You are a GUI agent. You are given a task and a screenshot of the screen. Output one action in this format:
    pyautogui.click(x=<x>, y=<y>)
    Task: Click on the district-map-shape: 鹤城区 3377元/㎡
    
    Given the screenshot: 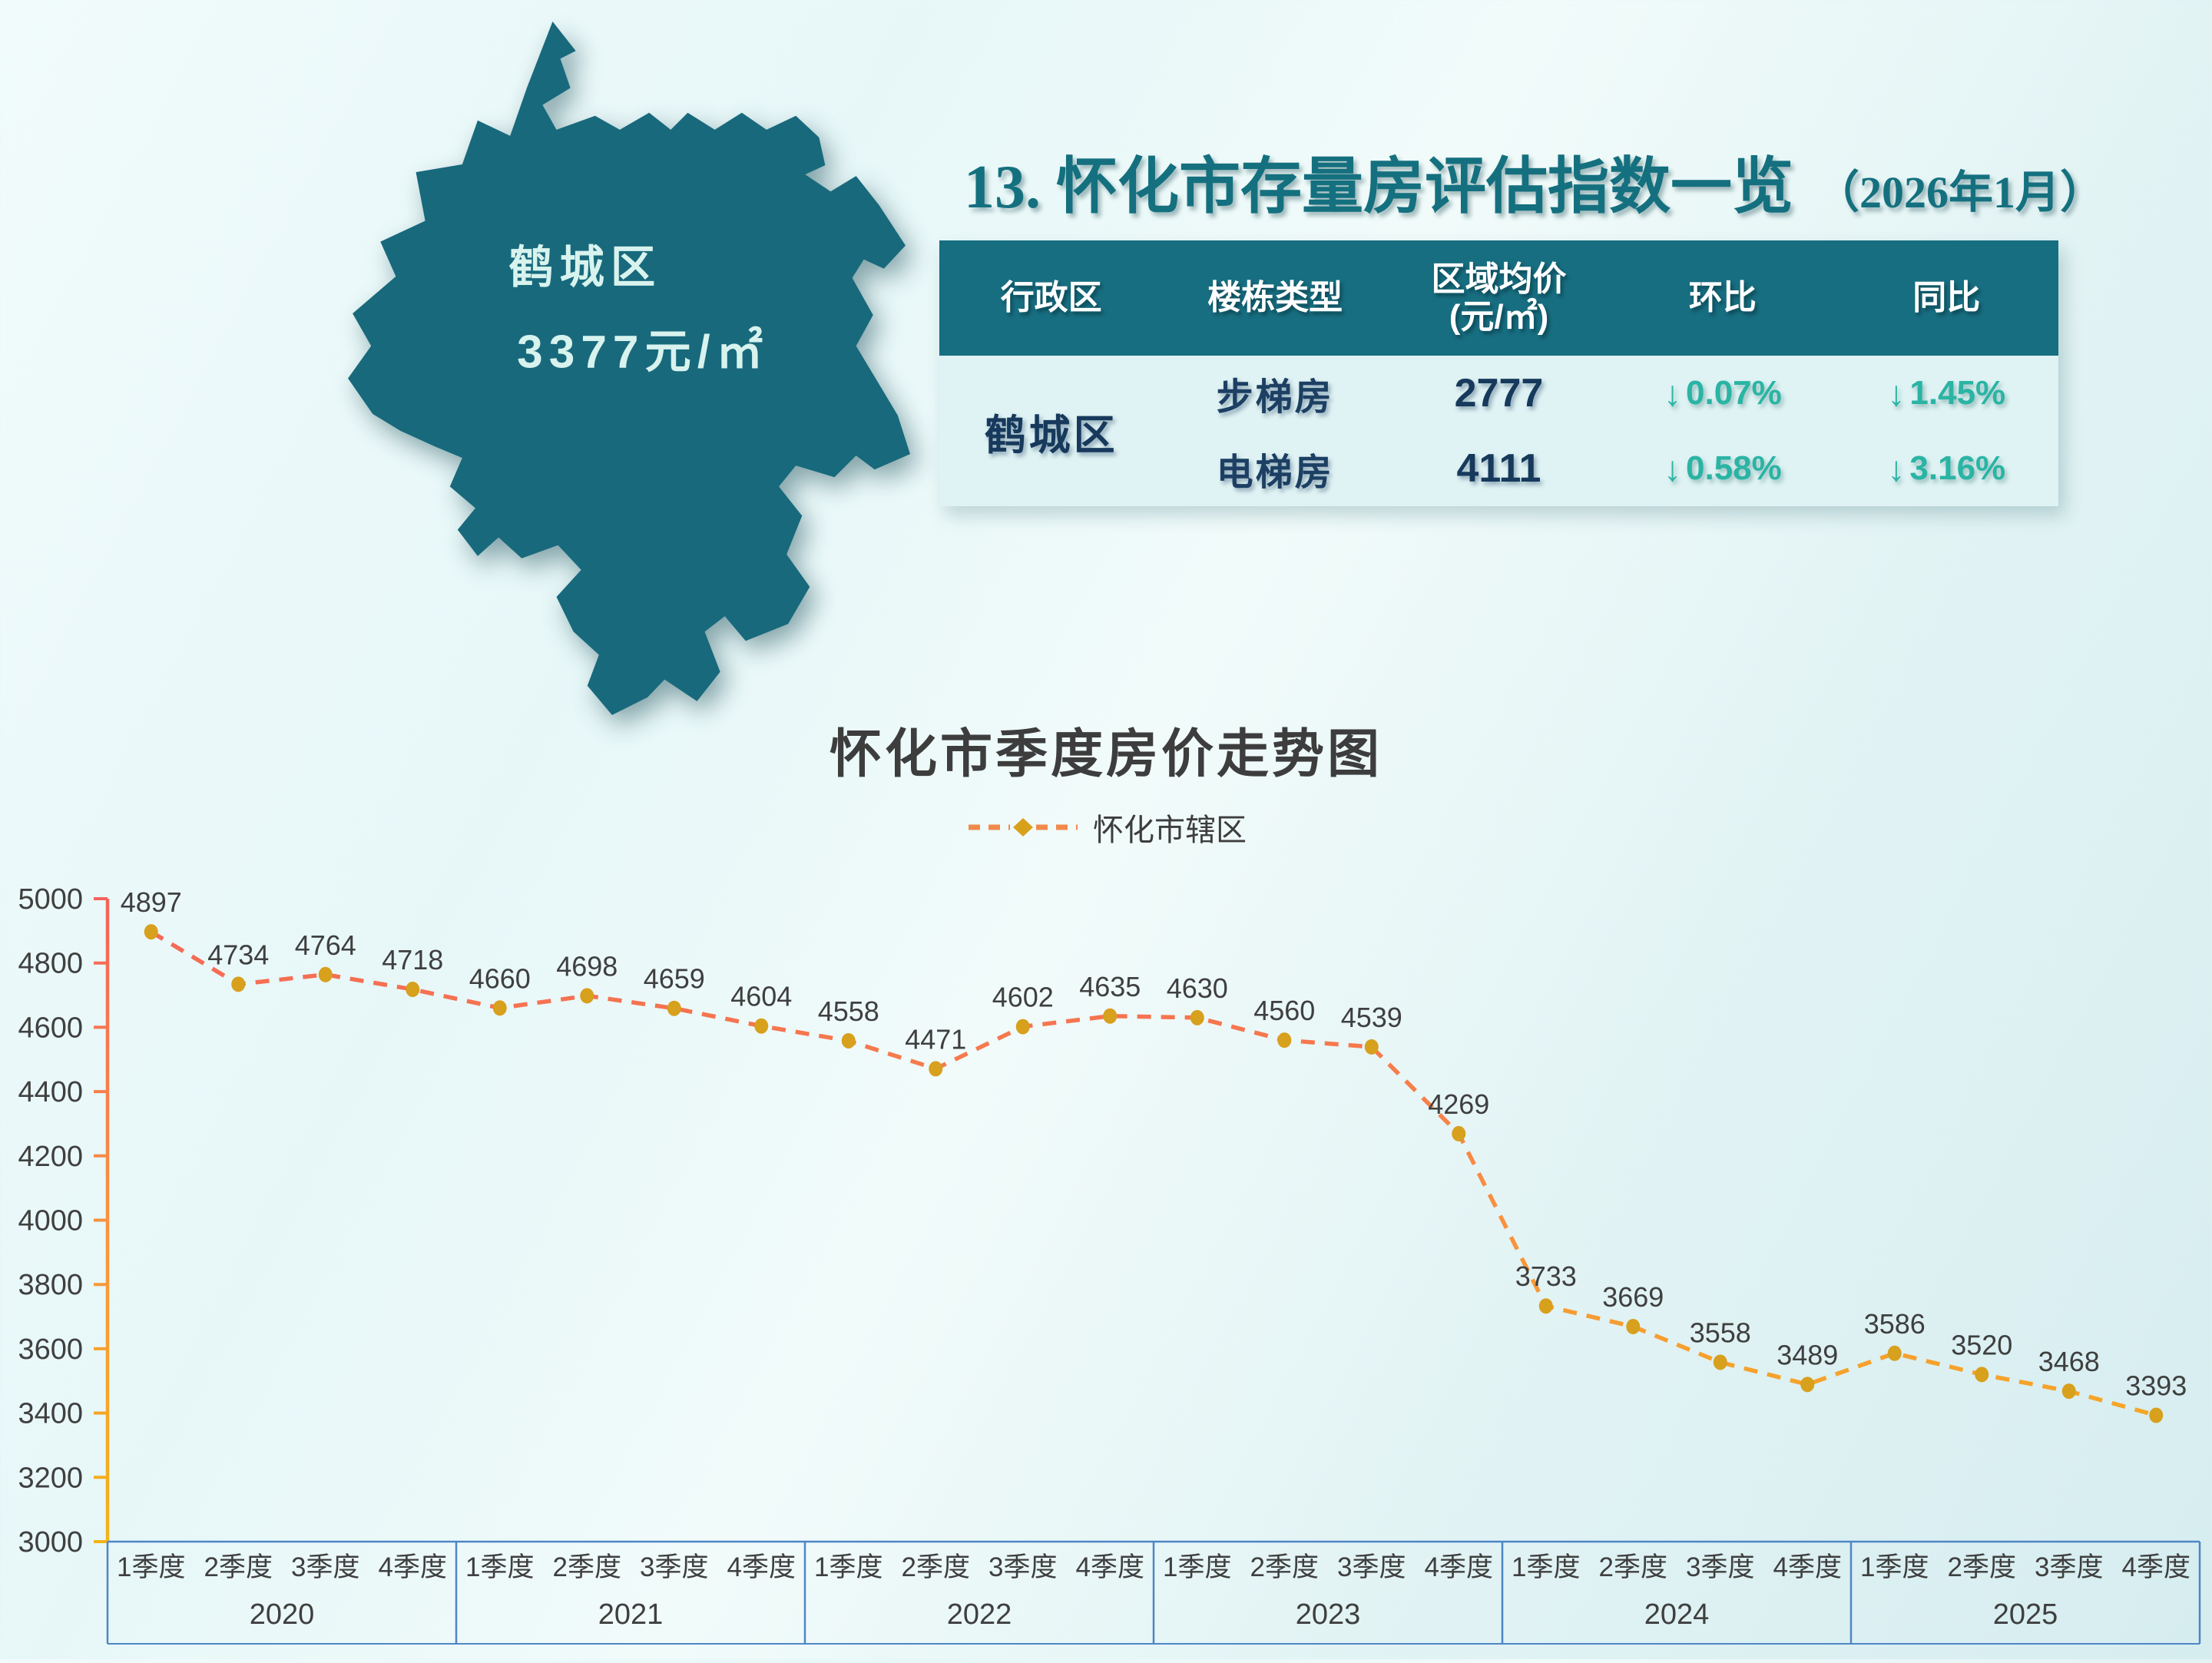 What is the action you would take?
    pyautogui.click(x=630, y=368)
    